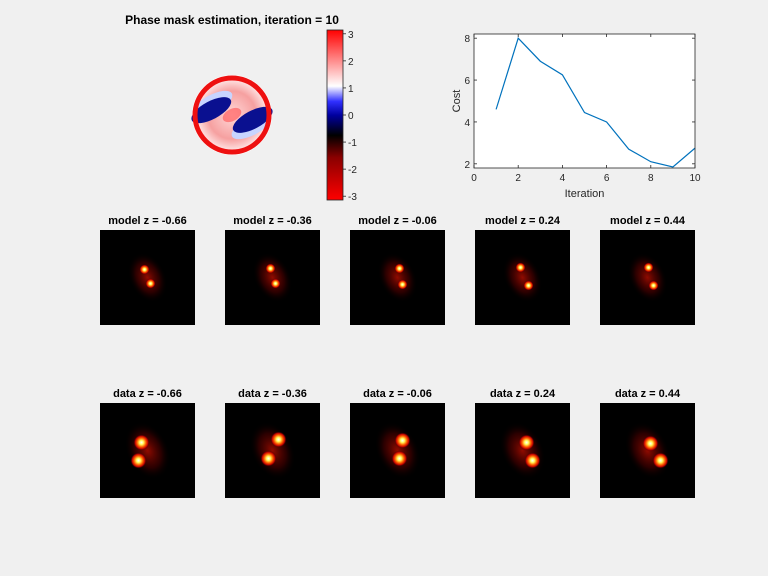  What do you see at coordinates (467, 165) in the screenshot?
I see `cost-y-tick-label: 2` at bounding box center [467, 165].